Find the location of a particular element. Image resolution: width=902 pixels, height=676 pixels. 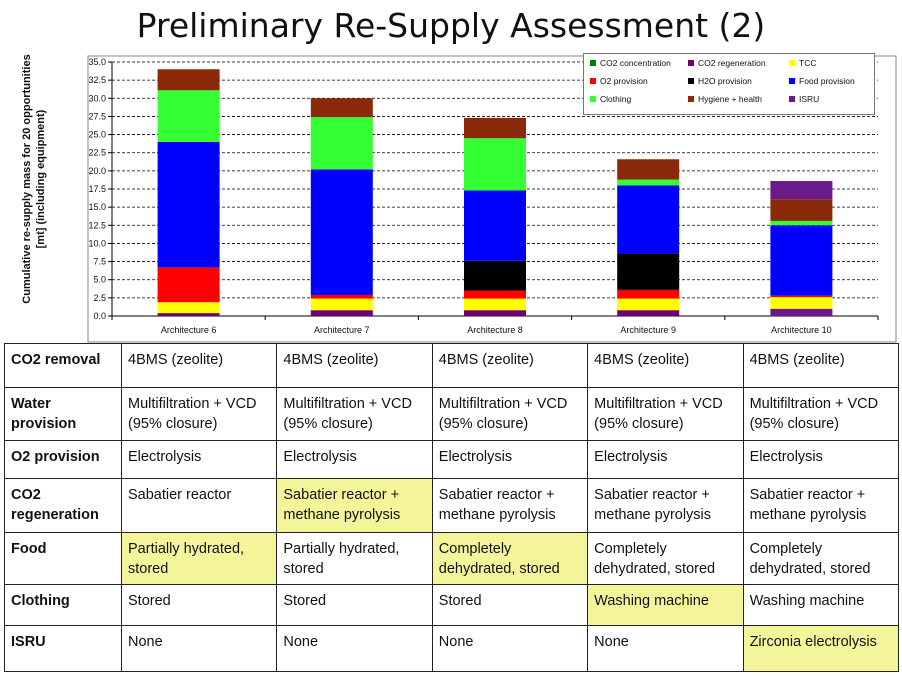

legend-label: CO2 regeneration is located at coordinates (732, 63).